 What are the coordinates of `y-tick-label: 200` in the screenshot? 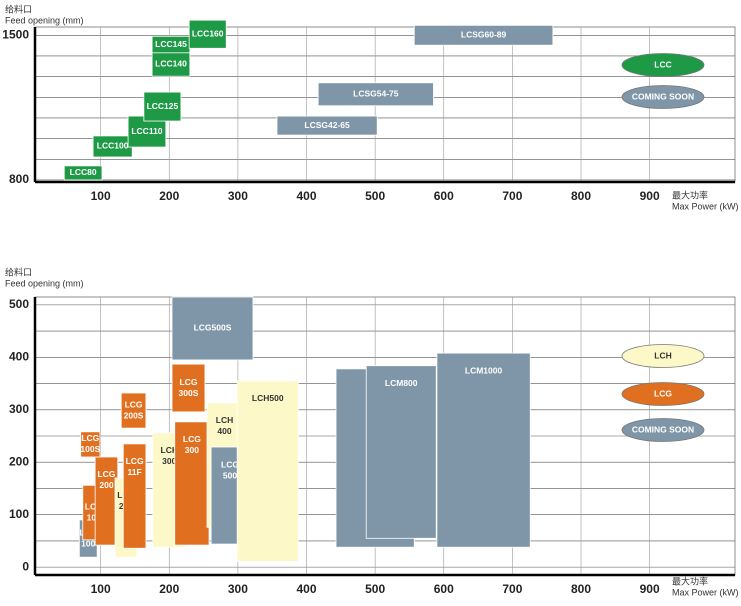 It's located at (19, 461).